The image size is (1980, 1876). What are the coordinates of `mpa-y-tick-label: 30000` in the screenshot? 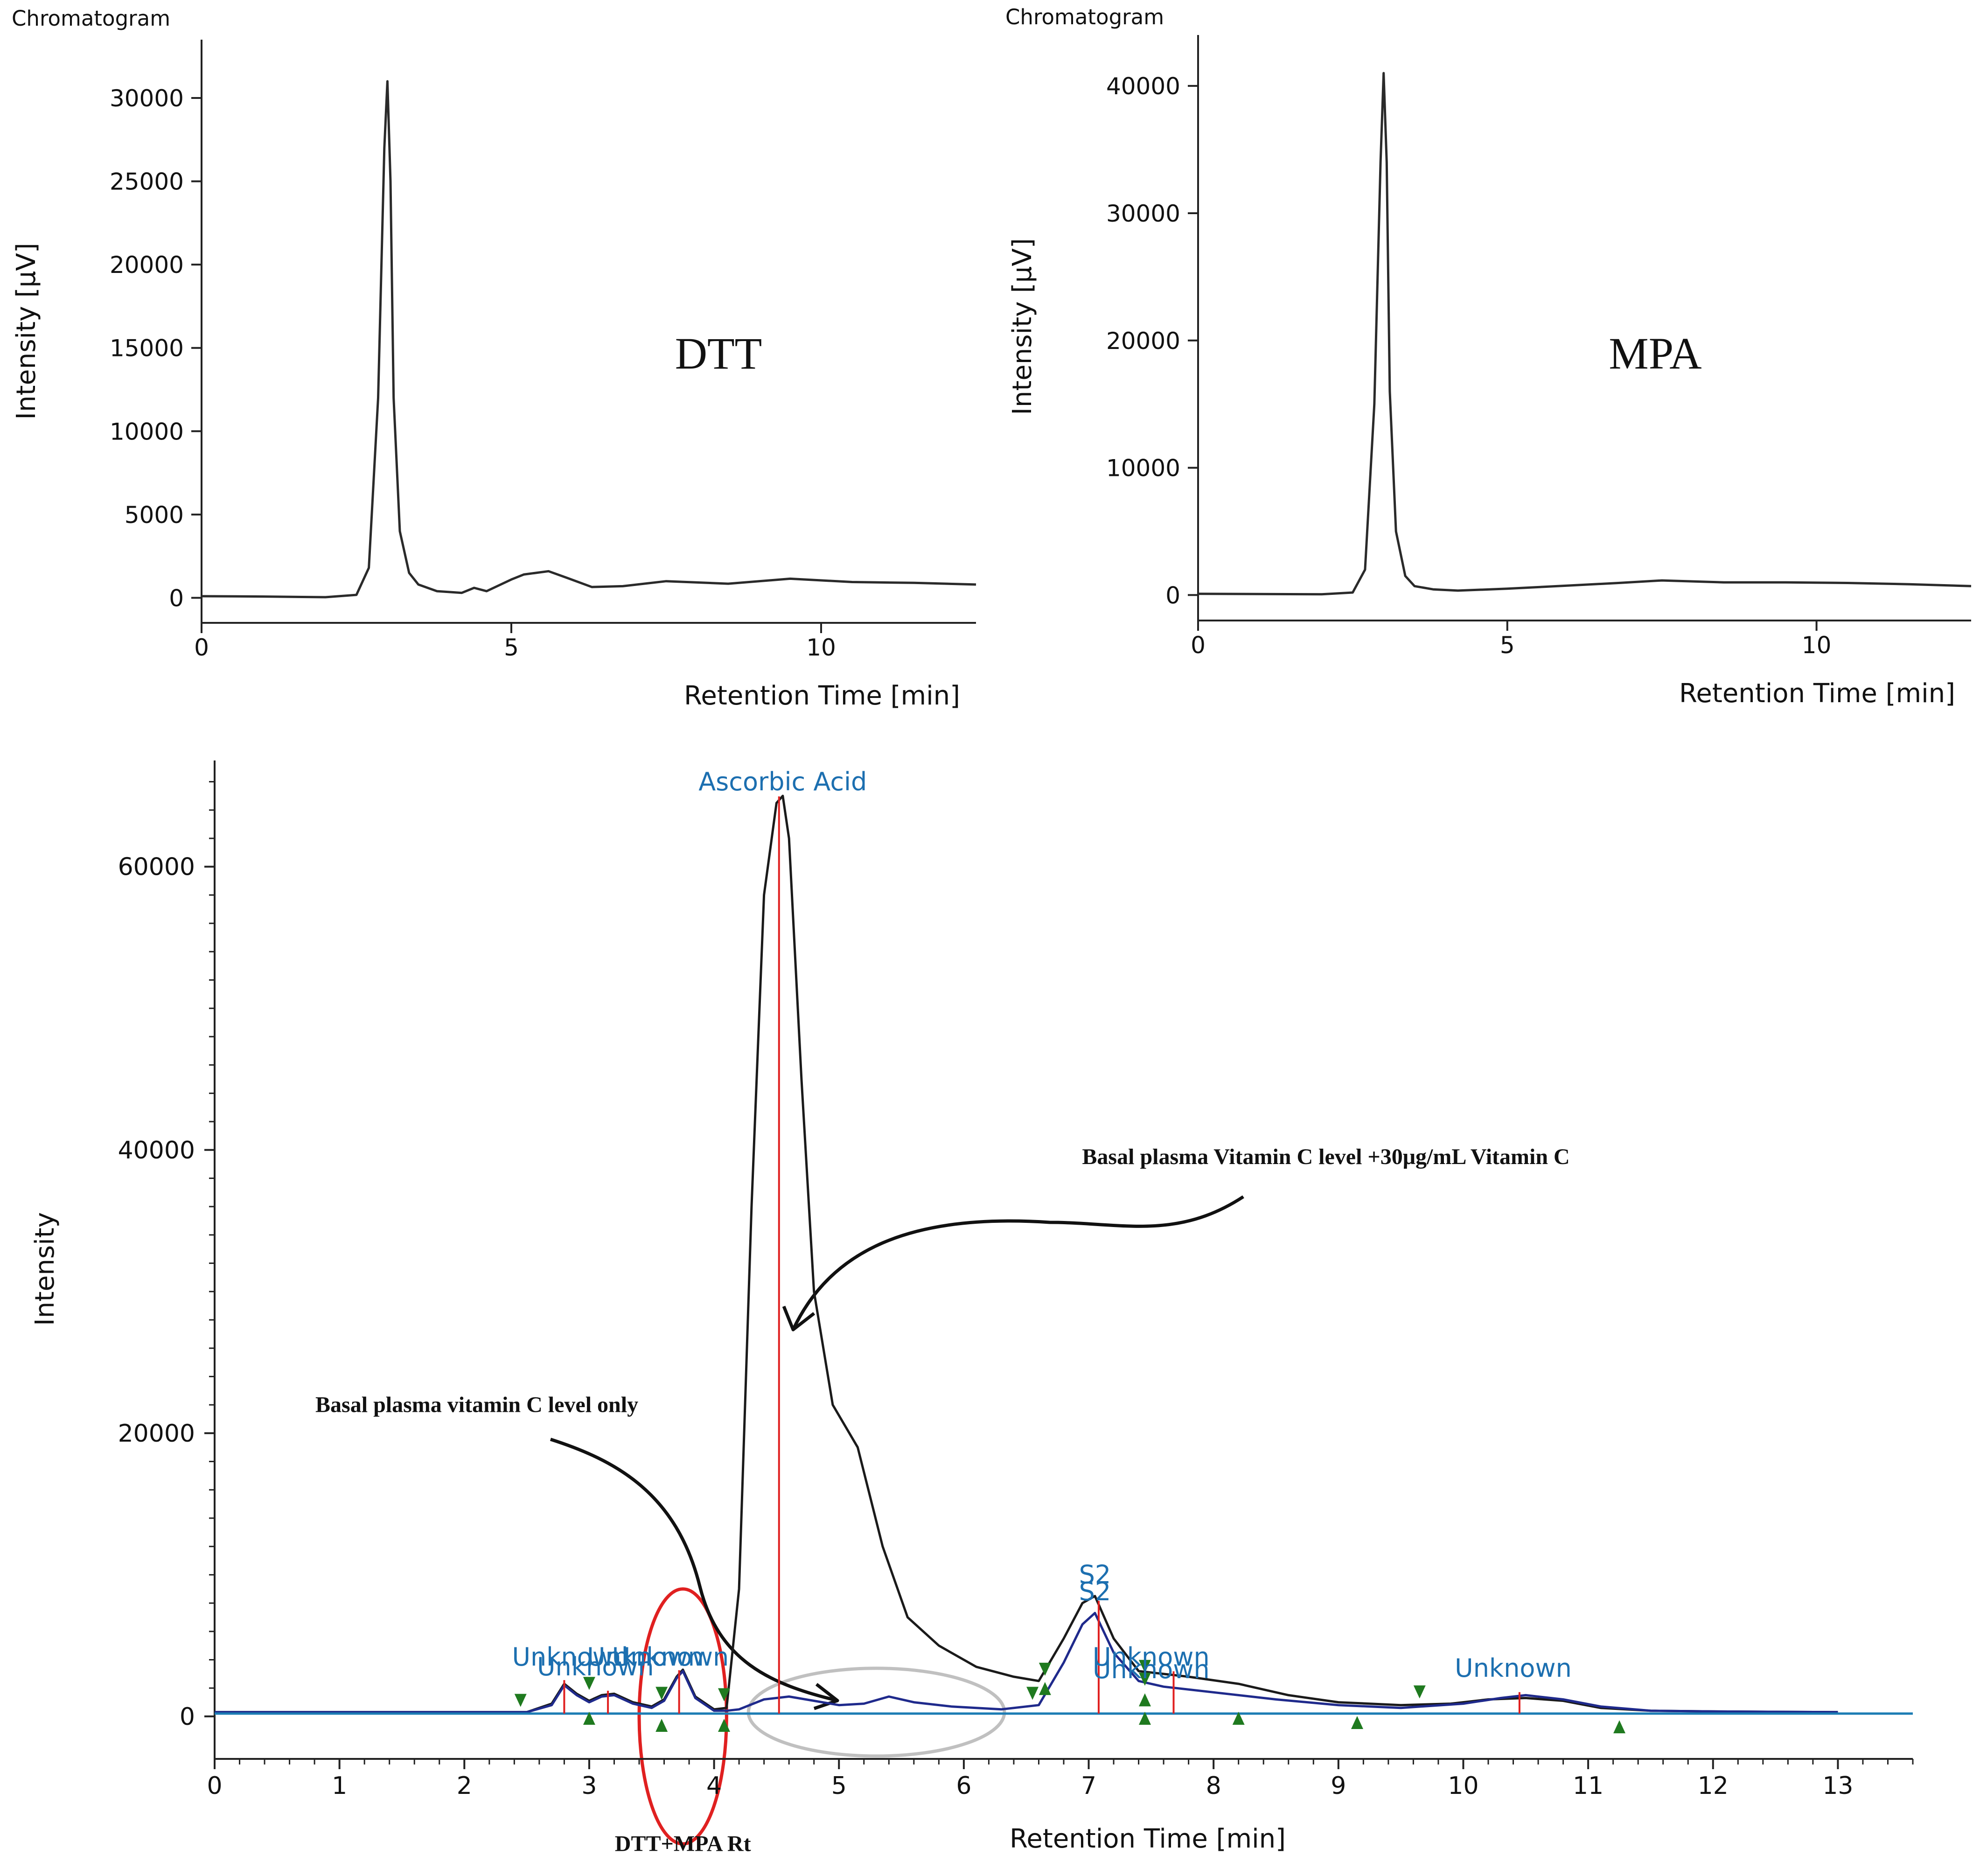 It's located at (1143, 214).